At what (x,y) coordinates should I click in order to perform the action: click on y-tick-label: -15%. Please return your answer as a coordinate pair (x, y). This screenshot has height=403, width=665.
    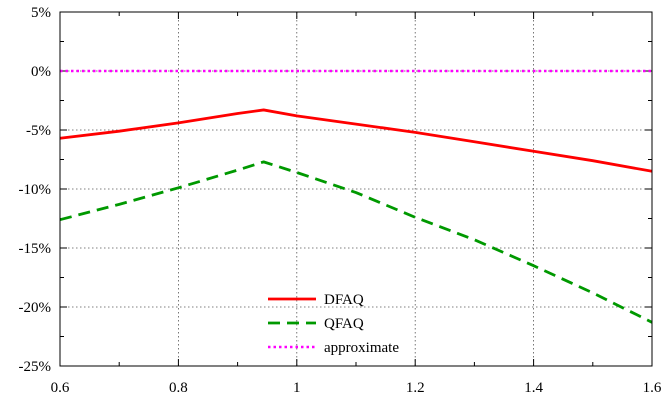
    Looking at the image, I should click on (35, 249).